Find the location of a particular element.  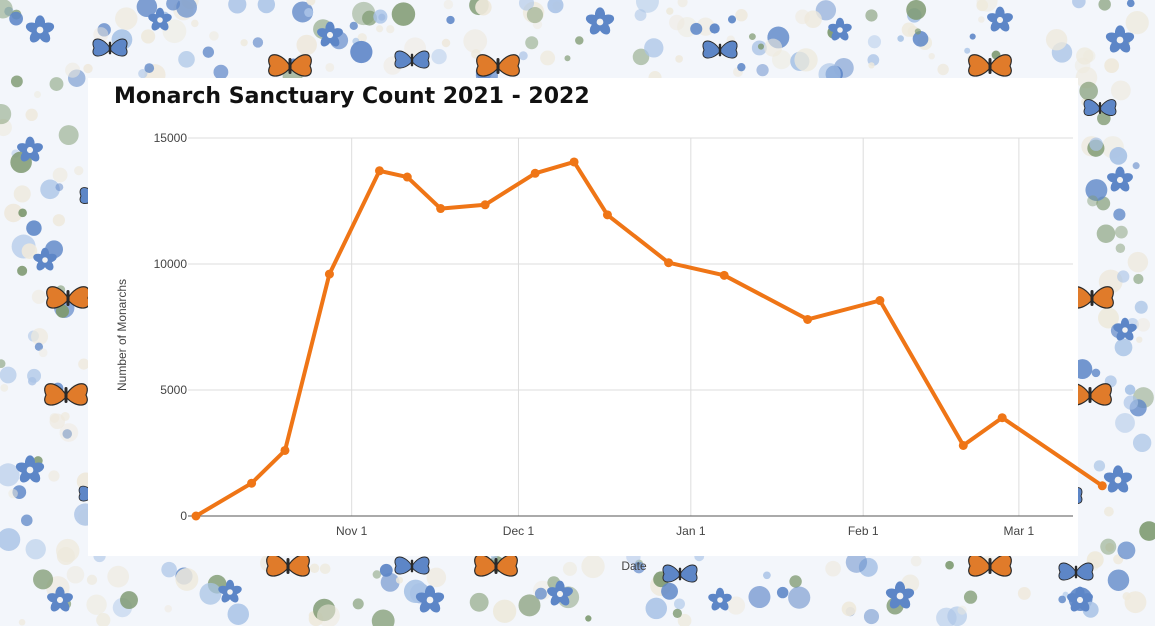

x-tick-label: Mar 1 is located at coordinates (1019, 531).